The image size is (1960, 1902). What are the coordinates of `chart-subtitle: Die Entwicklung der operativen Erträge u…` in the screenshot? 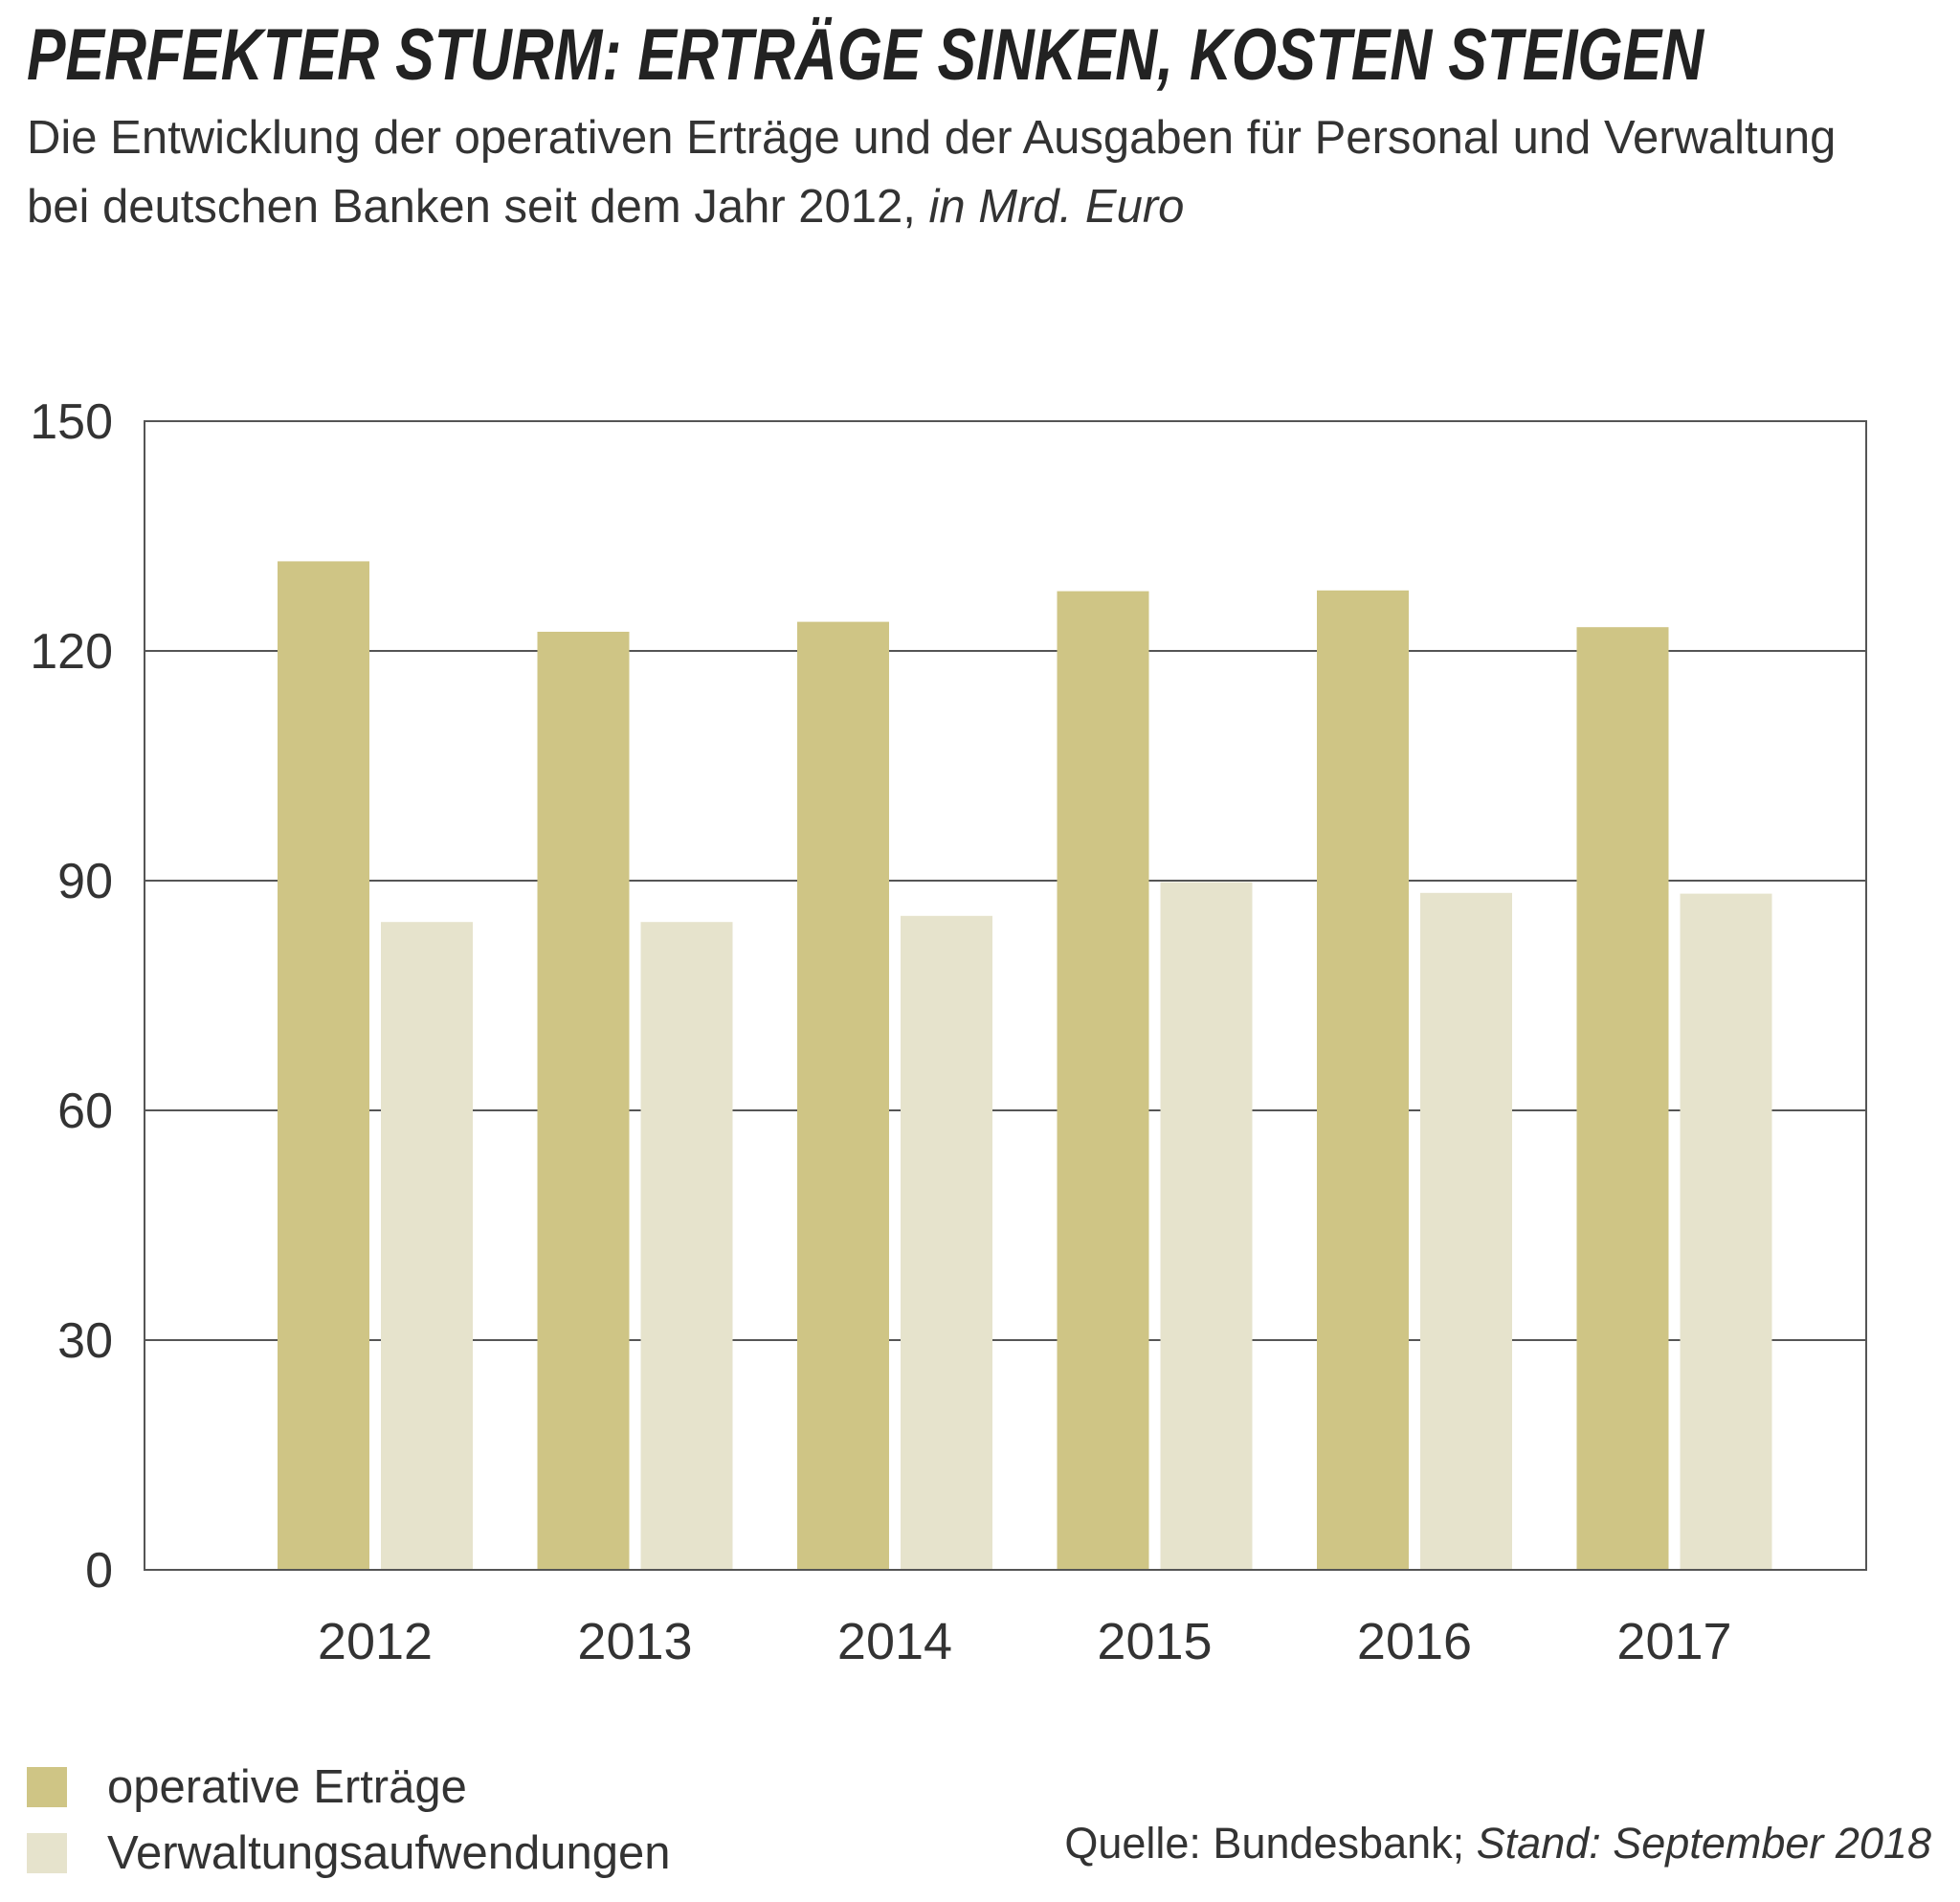 It's located at (936, 172).